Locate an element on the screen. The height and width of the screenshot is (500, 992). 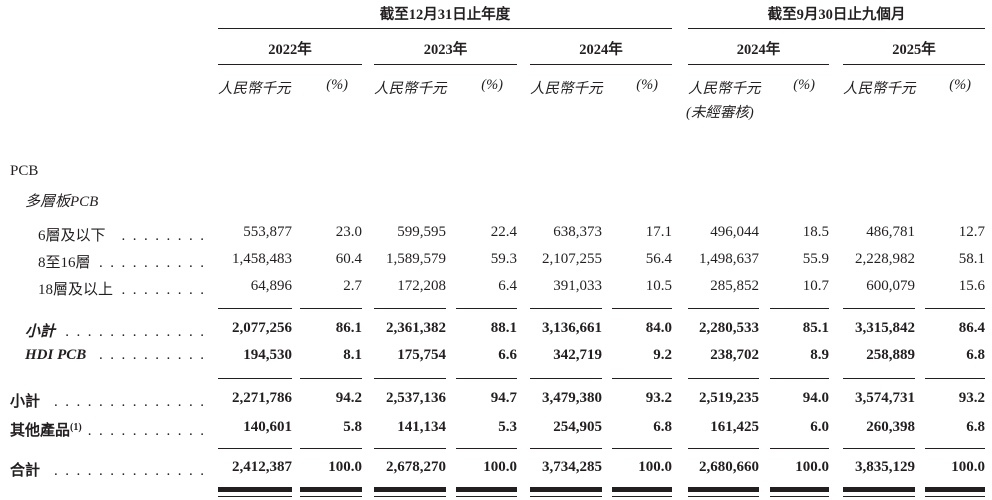
year-header: 2023年 is located at coordinates (445, 50).